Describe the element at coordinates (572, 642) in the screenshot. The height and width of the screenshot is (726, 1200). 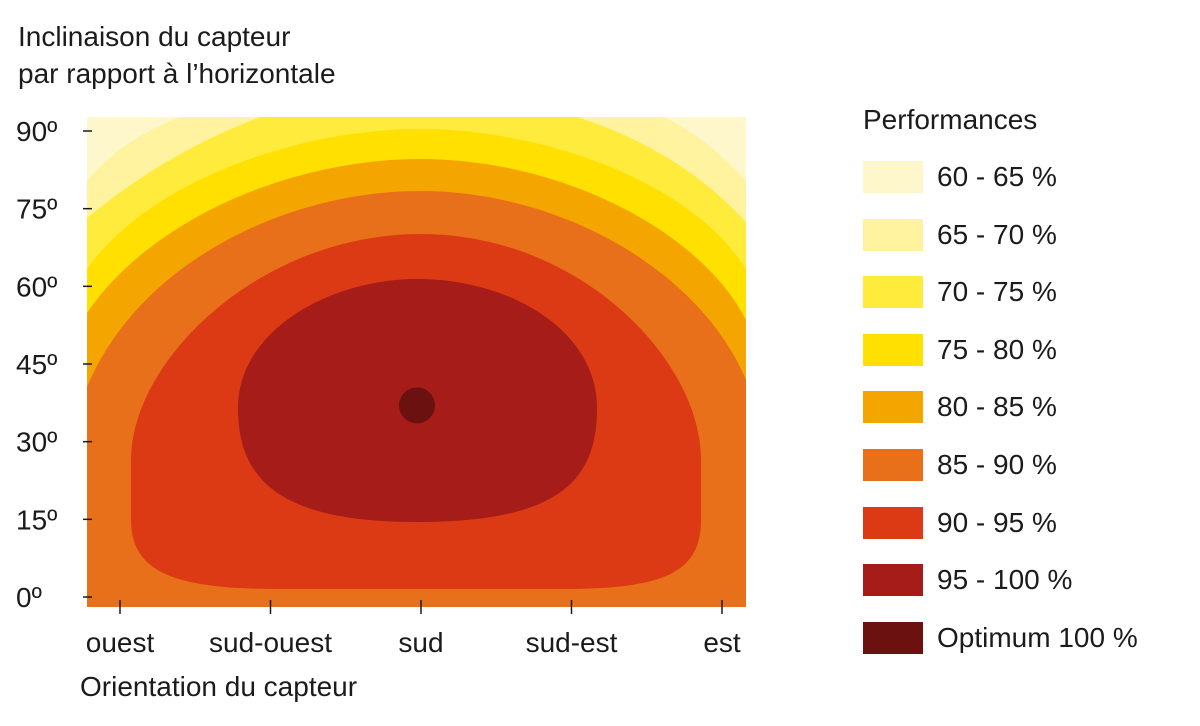
I see `x-tick-label: sud-est` at that location.